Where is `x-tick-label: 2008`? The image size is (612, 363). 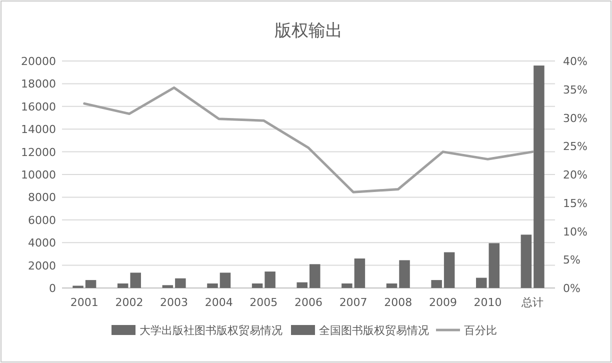
x-tick-label: 2008 is located at coordinates (398, 302).